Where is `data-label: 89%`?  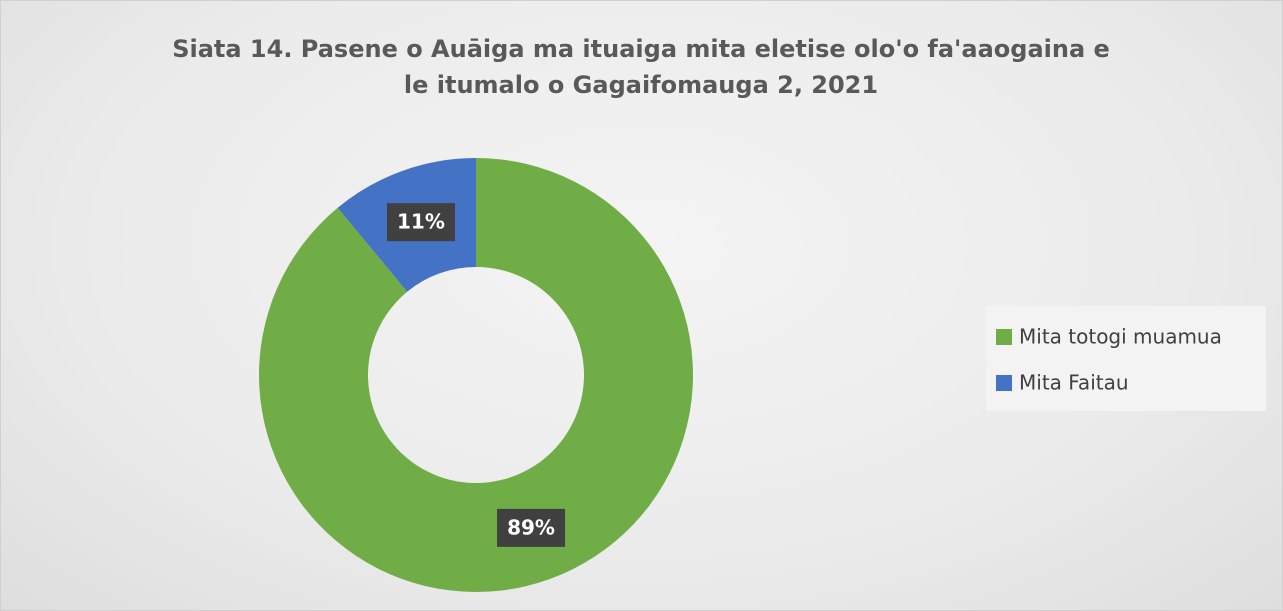
data-label: 89% is located at coordinates (531, 527).